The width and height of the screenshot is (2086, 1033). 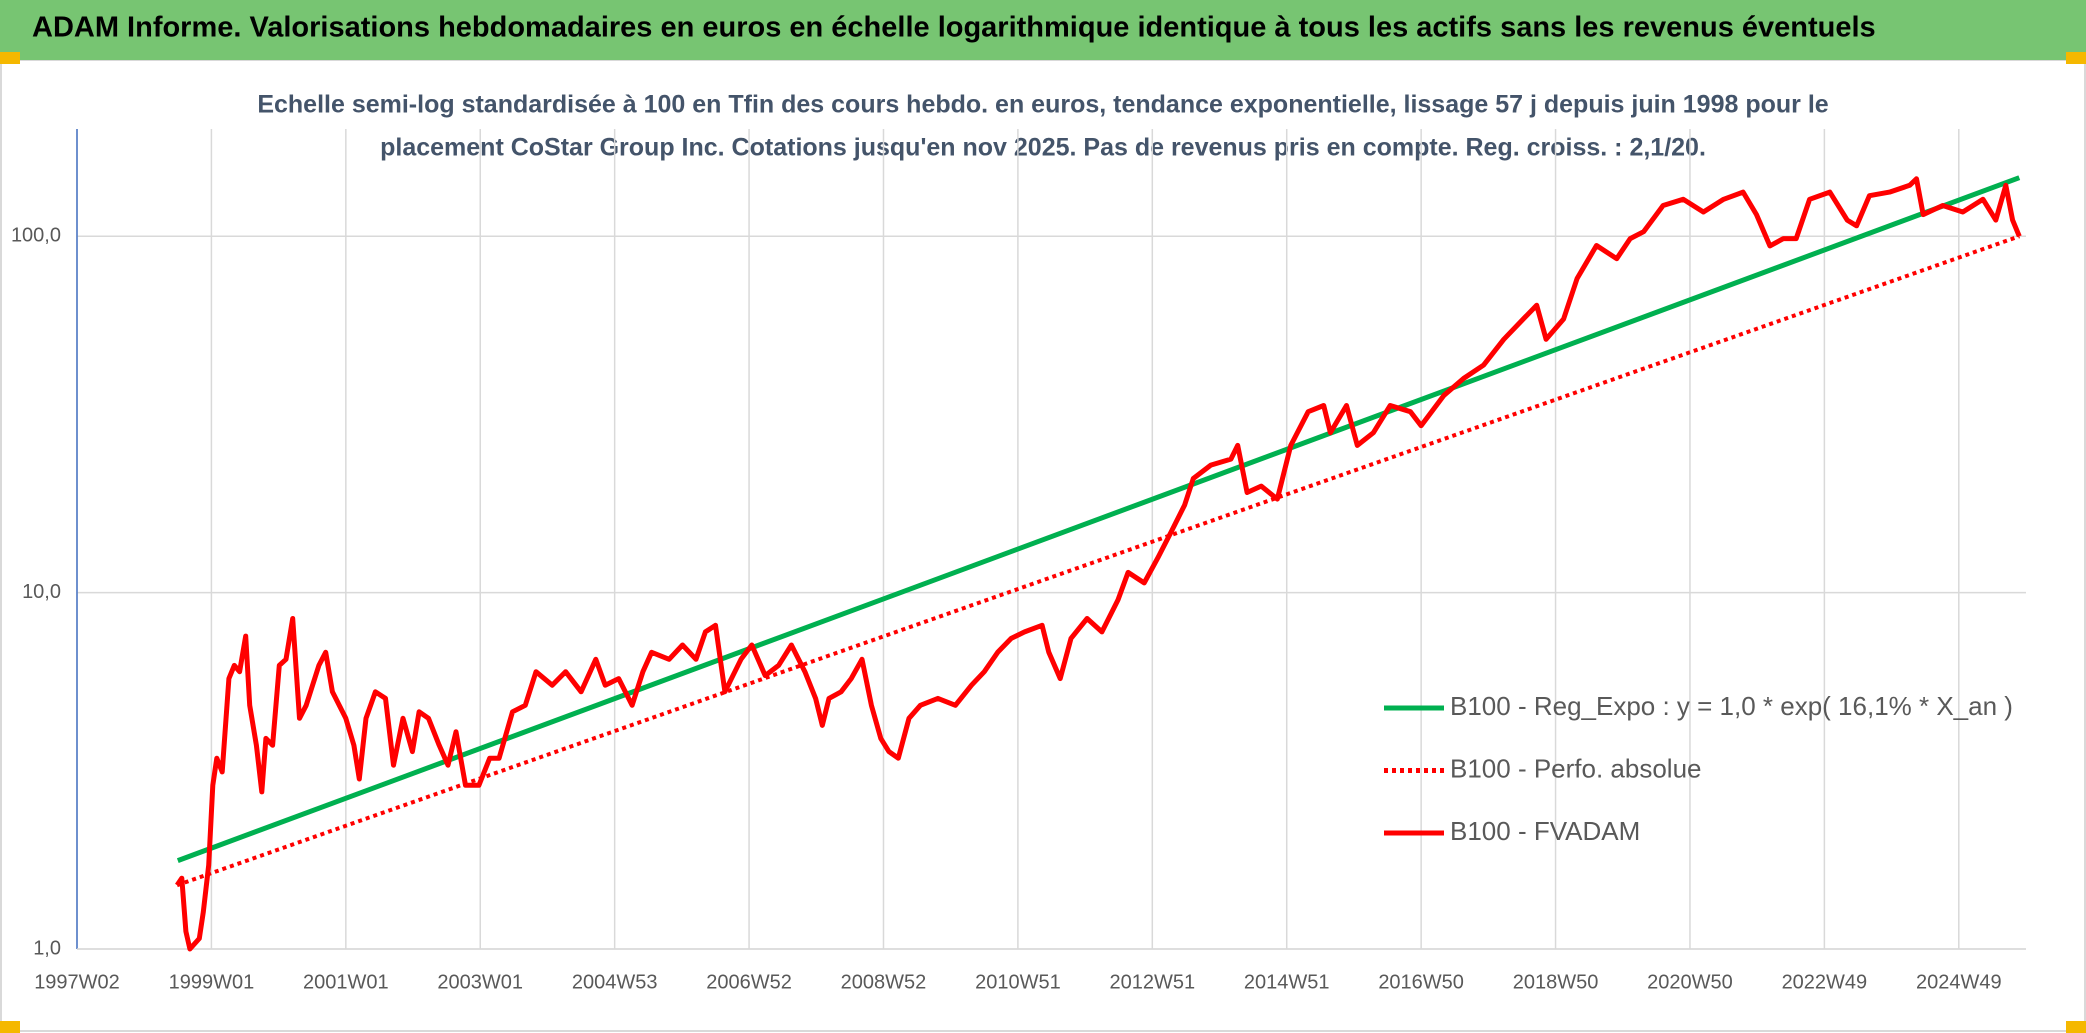 I want to click on x-tick-label: 2008W52, so click(x=884, y=982).